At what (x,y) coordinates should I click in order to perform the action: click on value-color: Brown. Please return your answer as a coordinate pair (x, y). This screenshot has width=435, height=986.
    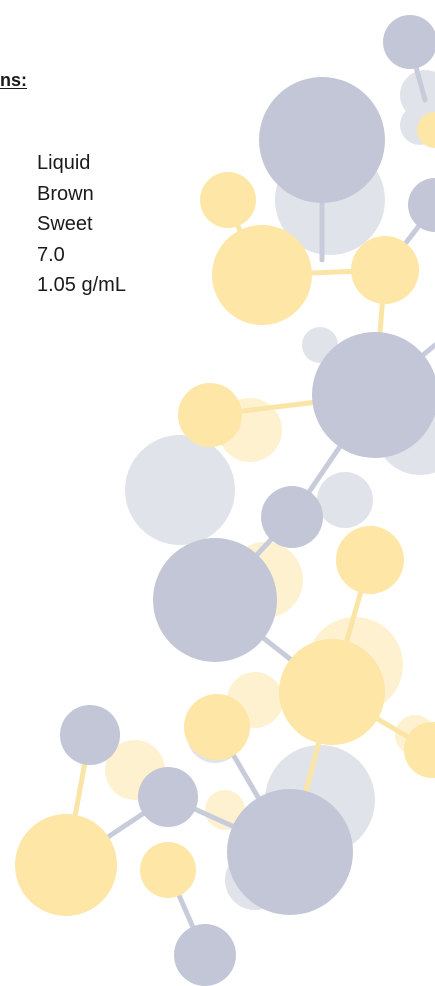
    Looking at the image, I should click on (65, 193).